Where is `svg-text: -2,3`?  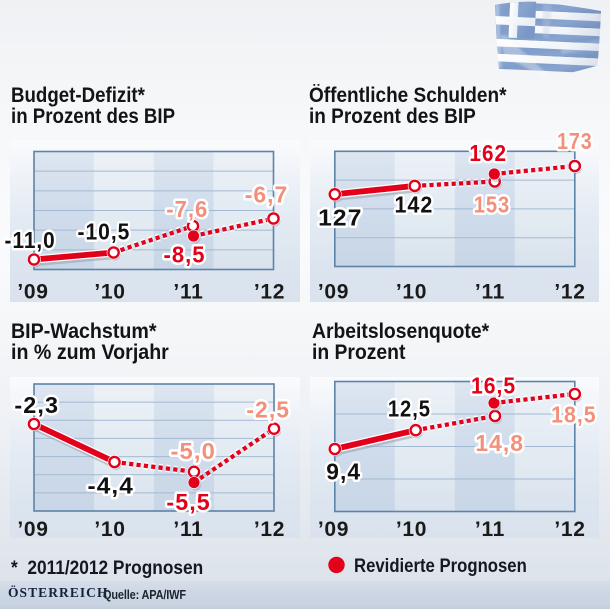 svg-text: -2,3 is located at coordinates (36, 405).